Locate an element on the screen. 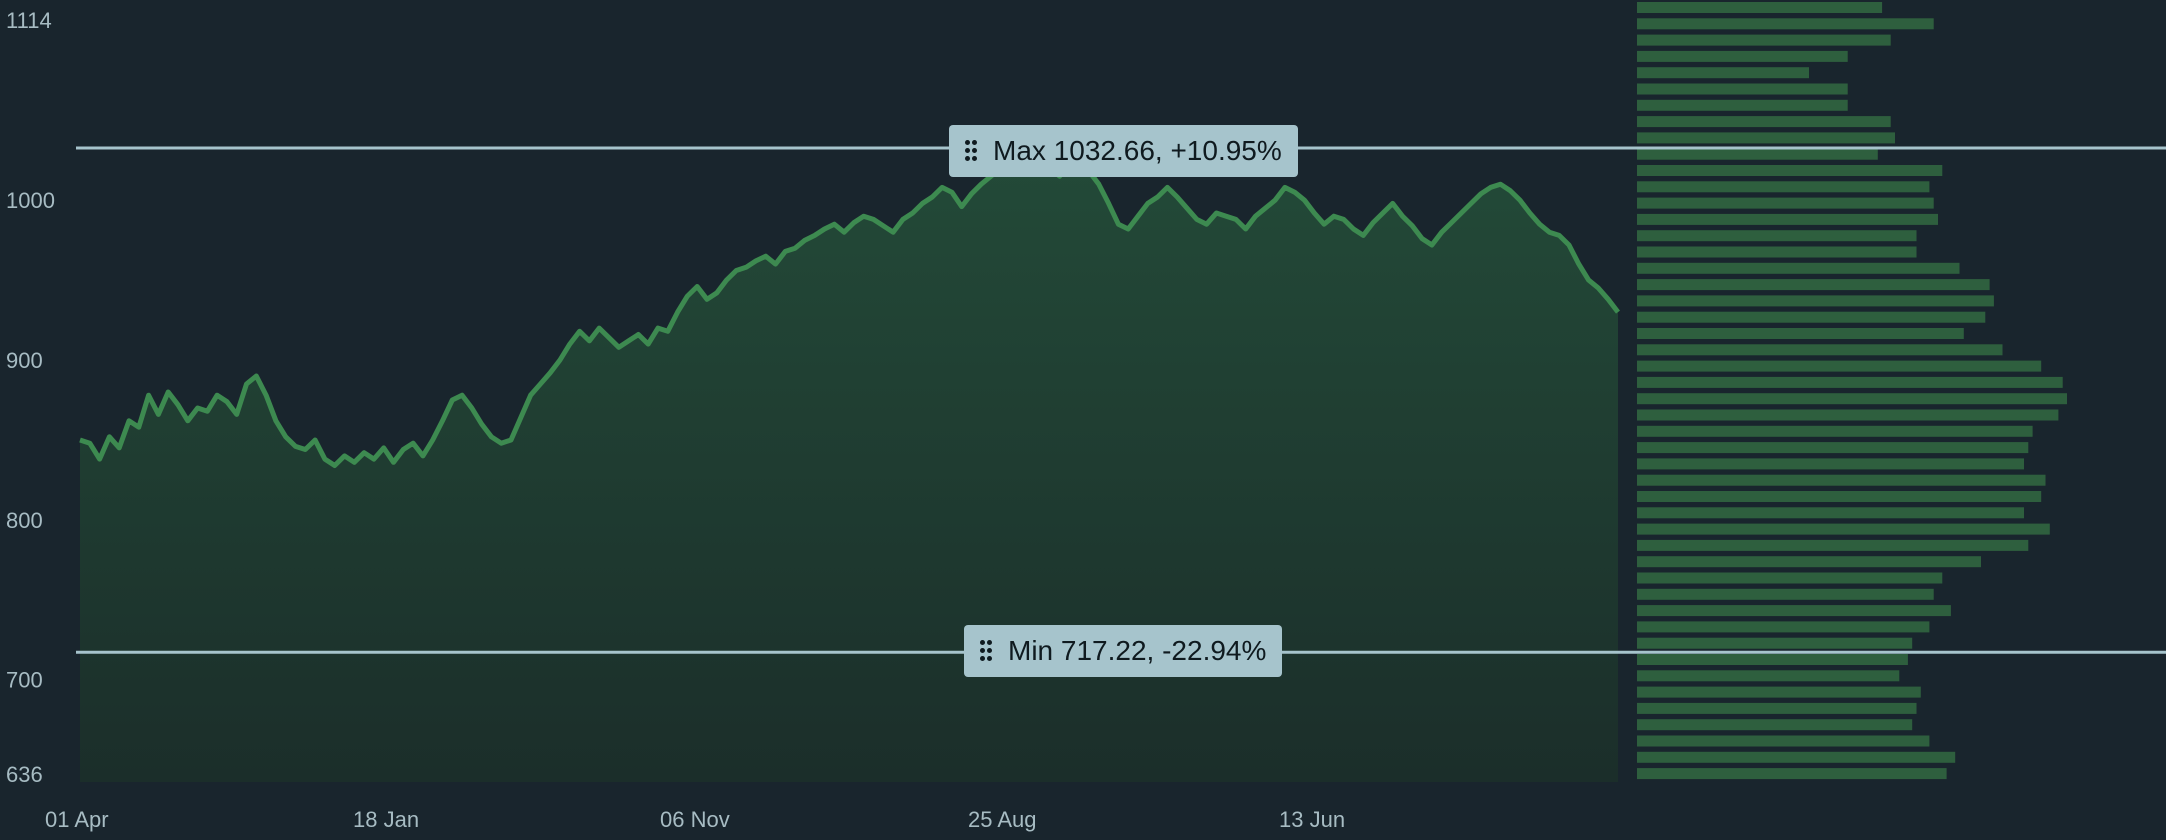  x-tick-label: 18 Jan is located at coordinates (386, 819).